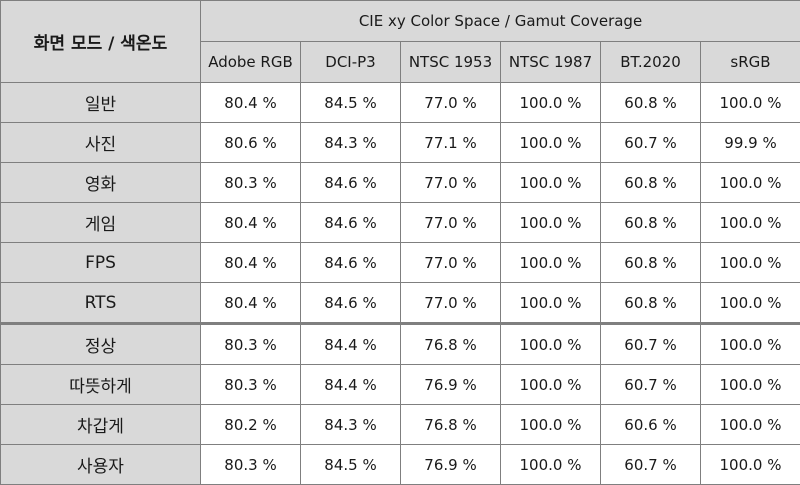  Describe the element at coordinates (251, 62) in the screenshot. I see `column-header-adobe-rgb: Adobe RGB` at that location.